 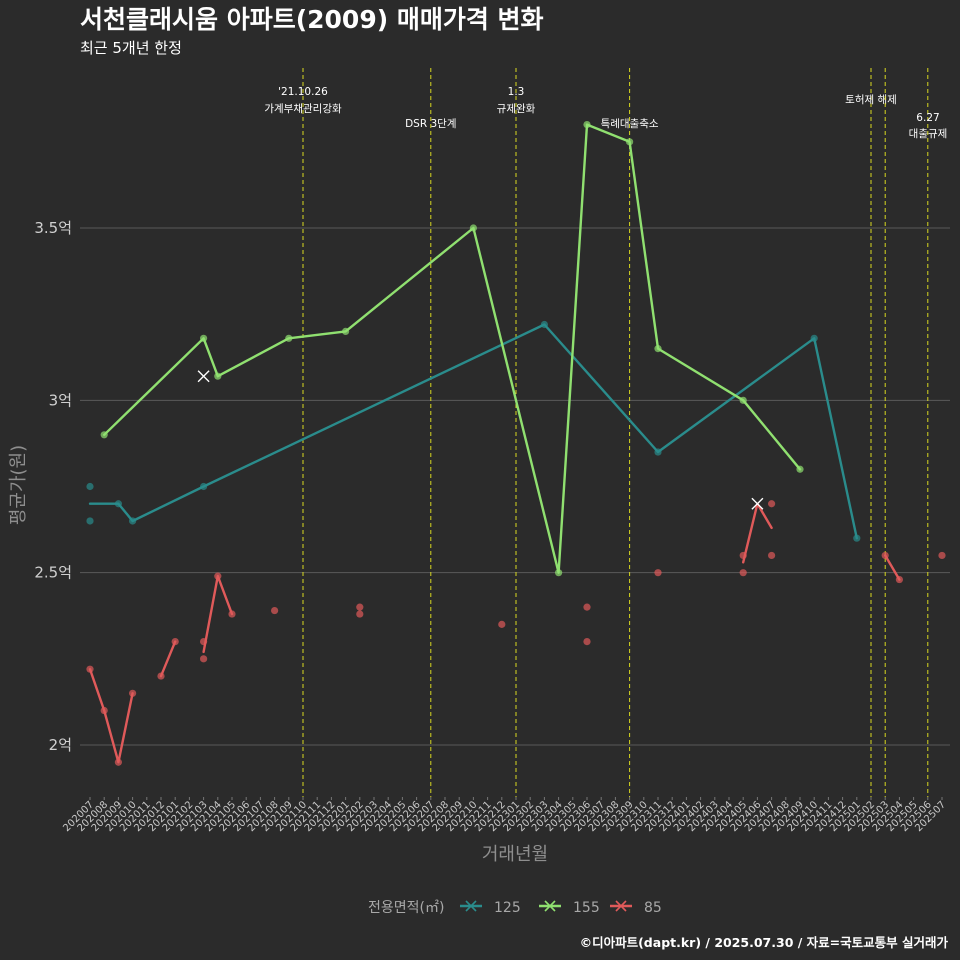 I want to click on y-tick-label: 3.5억, so click(x=53, y=228).